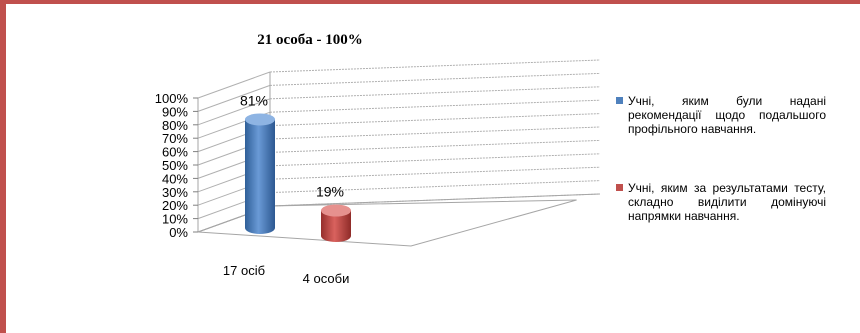 The width and height of the screenshot is (860, 333). Describe the element at coordinates (172, 98) in the screenshot. I see `y-tick-label: 100%` at that location.